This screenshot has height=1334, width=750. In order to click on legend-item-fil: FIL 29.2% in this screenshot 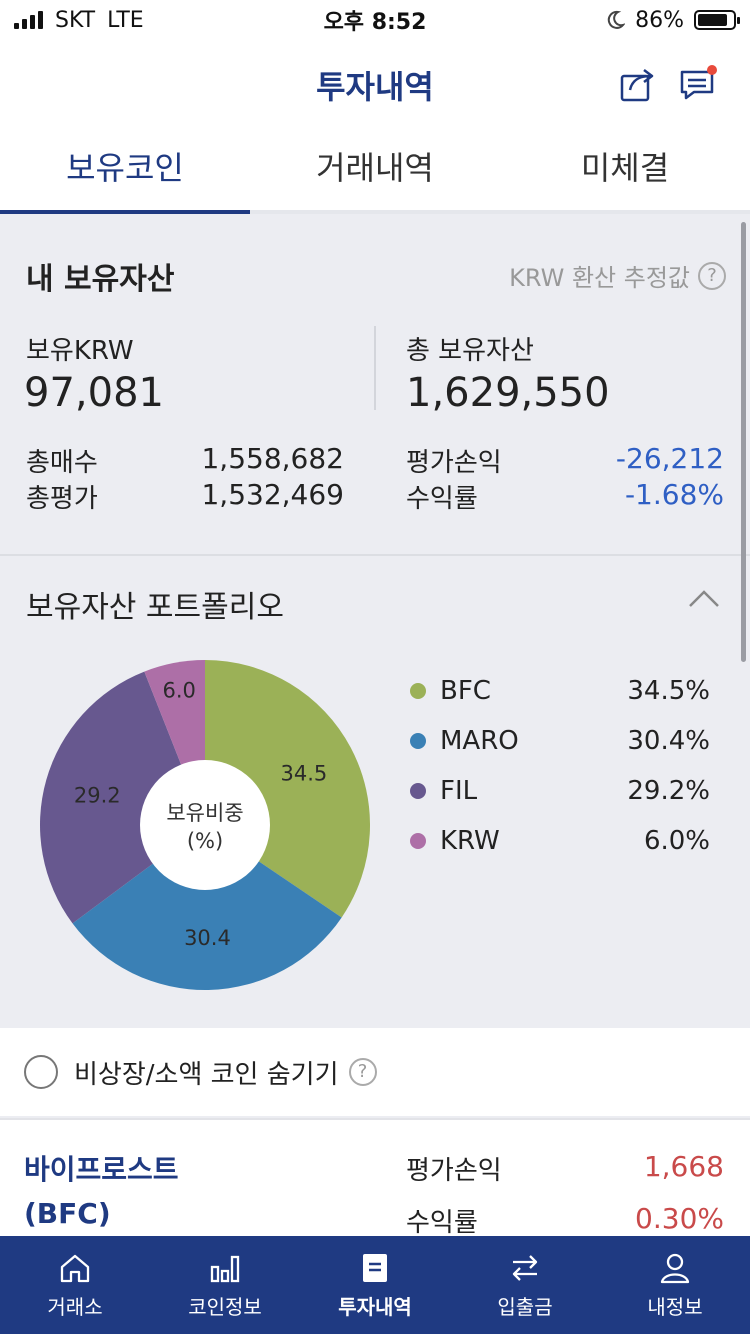, I will do `click(560, 791)`.